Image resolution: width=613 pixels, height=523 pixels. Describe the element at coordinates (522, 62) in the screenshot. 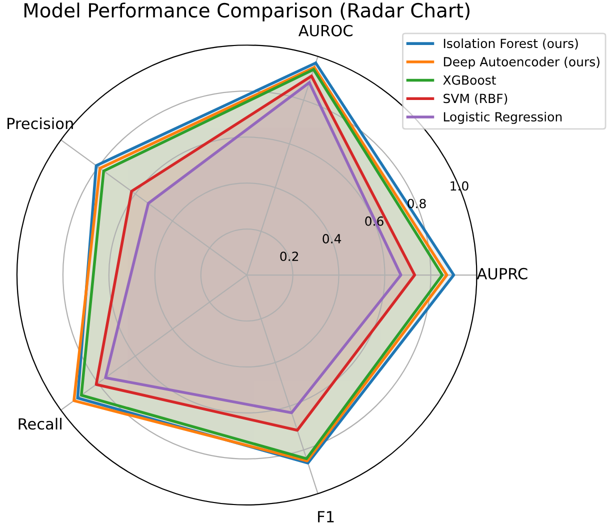

I see `legend-label: Deep Autoencoder (ours)` at that location.